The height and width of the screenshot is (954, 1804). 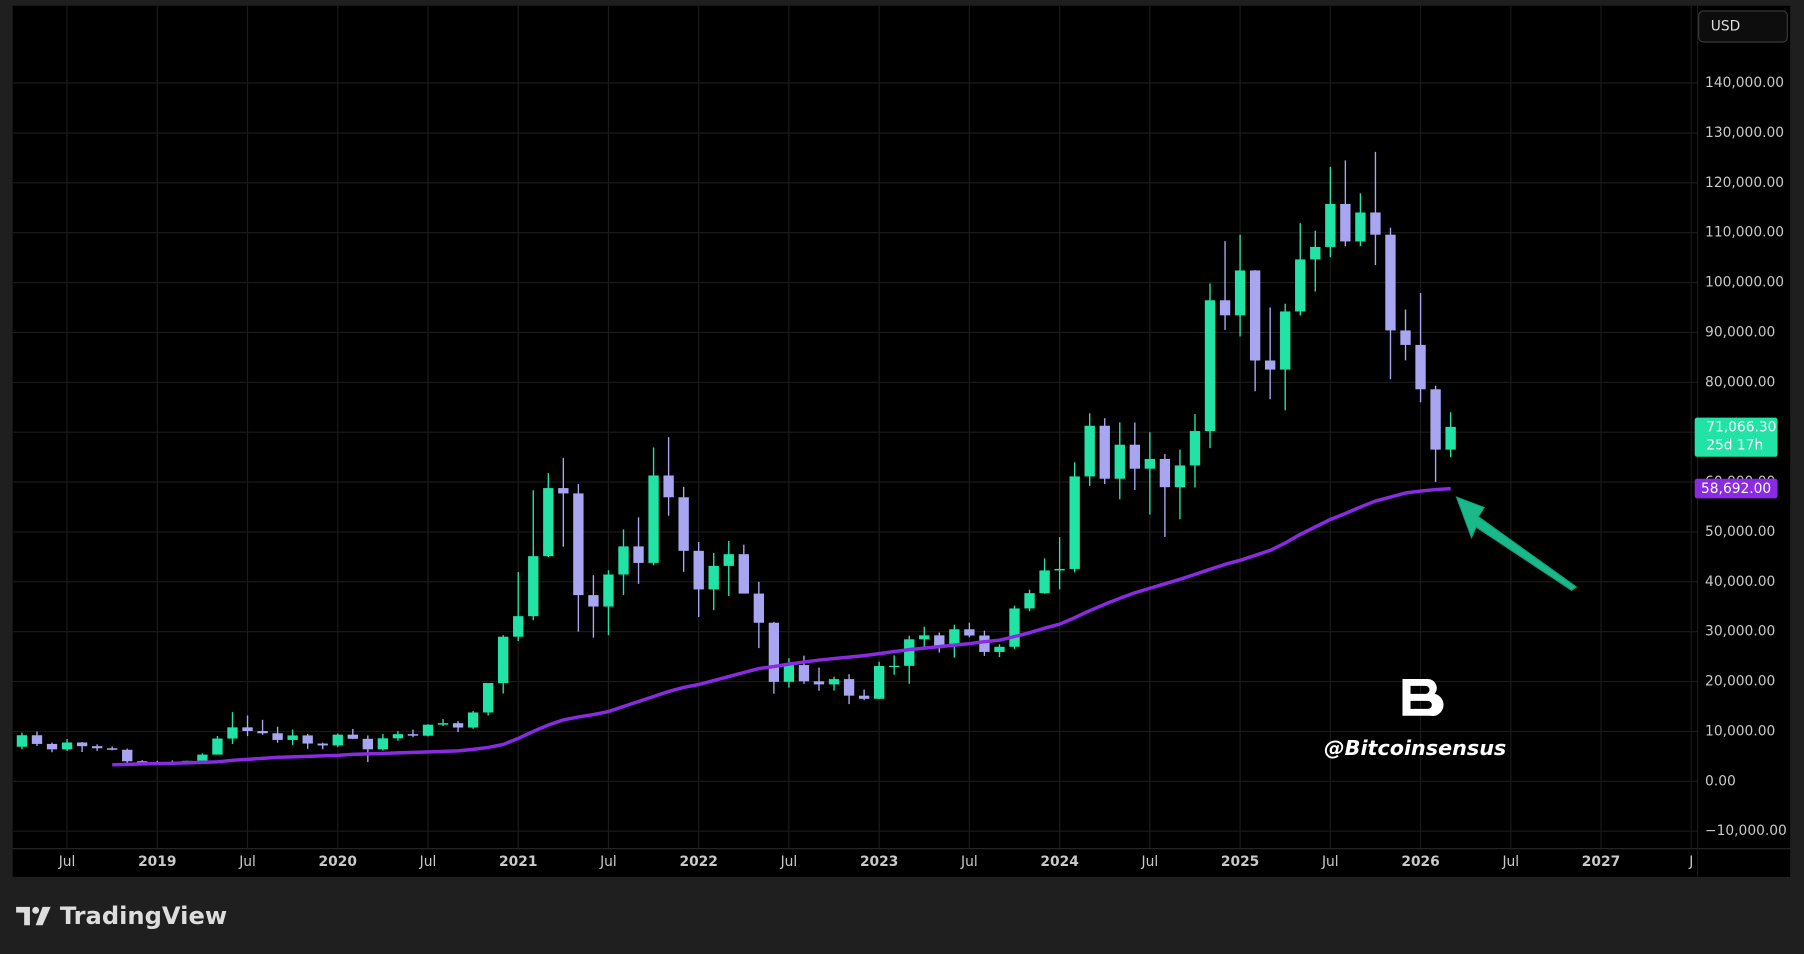 What do you see at coordinates (157, 862) in the screenshot?
I see `x-tick-label: 2019` at bounding box center [157, 862].